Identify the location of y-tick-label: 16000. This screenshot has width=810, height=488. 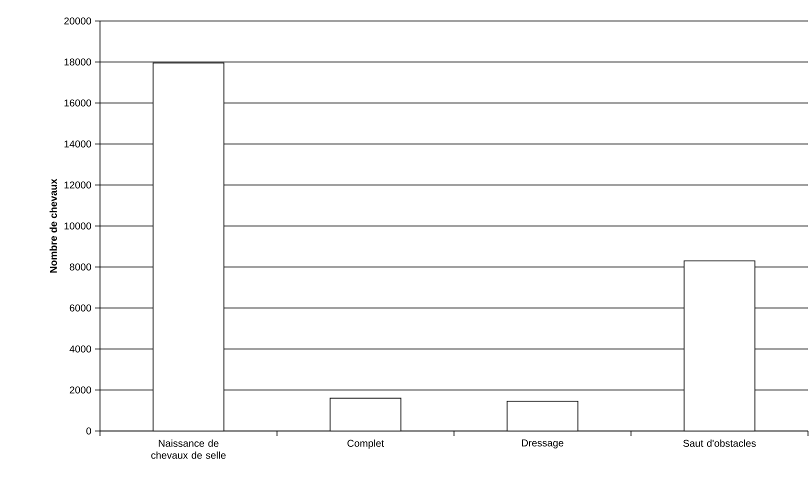
(78, 103).